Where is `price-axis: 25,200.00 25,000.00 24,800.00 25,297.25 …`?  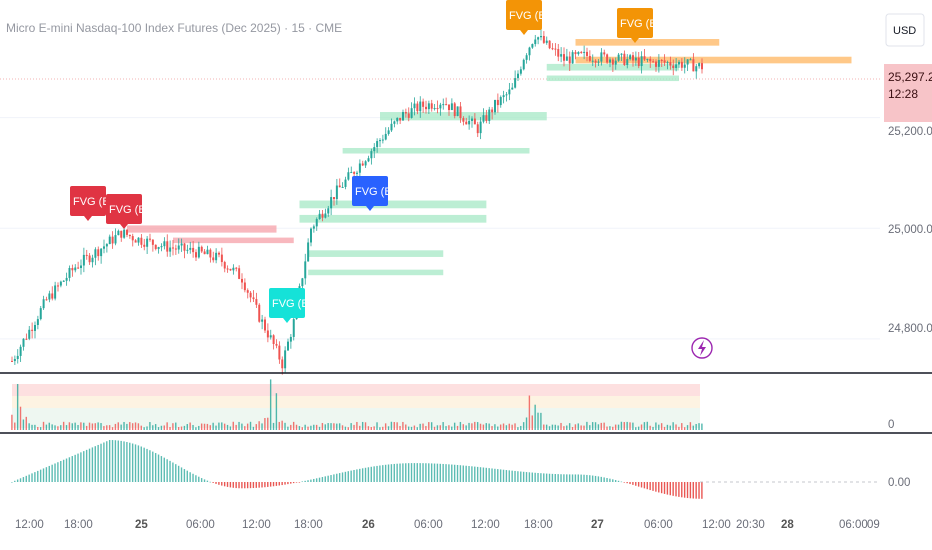 price-axis: 25,200.00 25,000.00 24,800.00 25,297.25 … is located at coordinates (908, 276).